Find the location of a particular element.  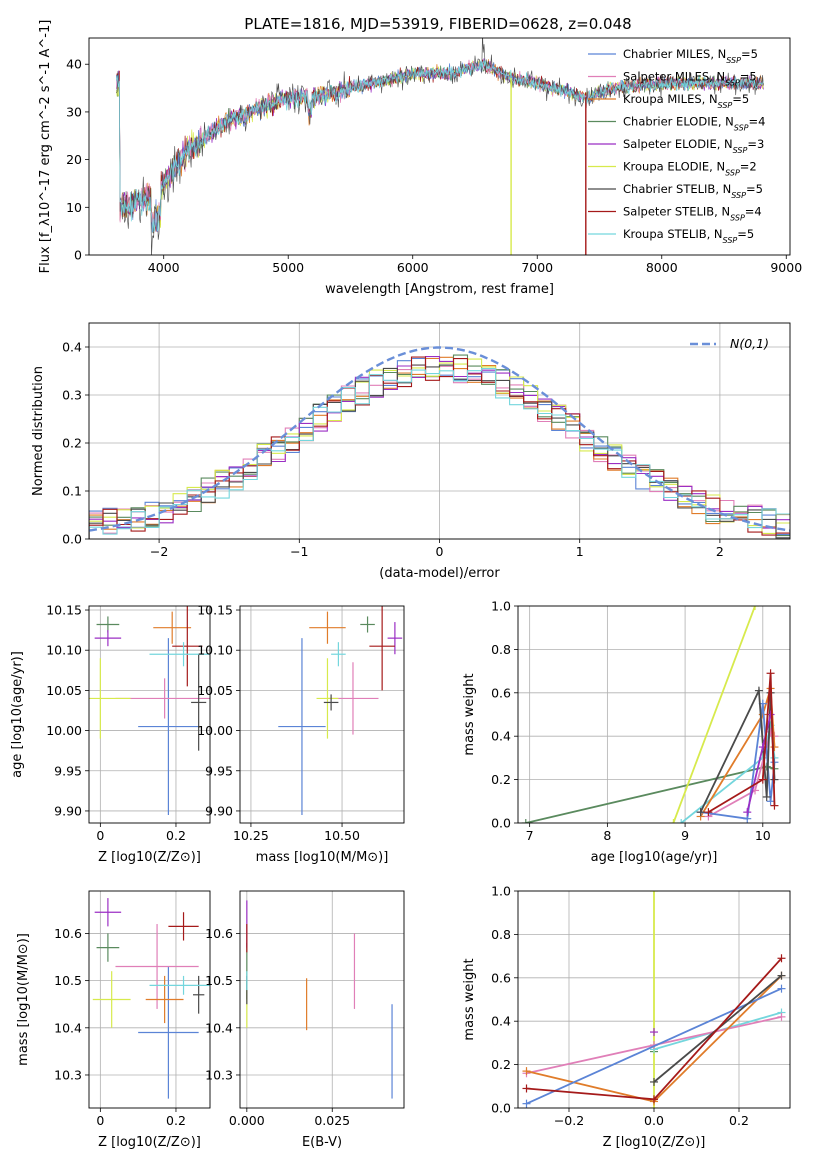

x-tick-label: 0.025 is located at coordinates (332, 1120).